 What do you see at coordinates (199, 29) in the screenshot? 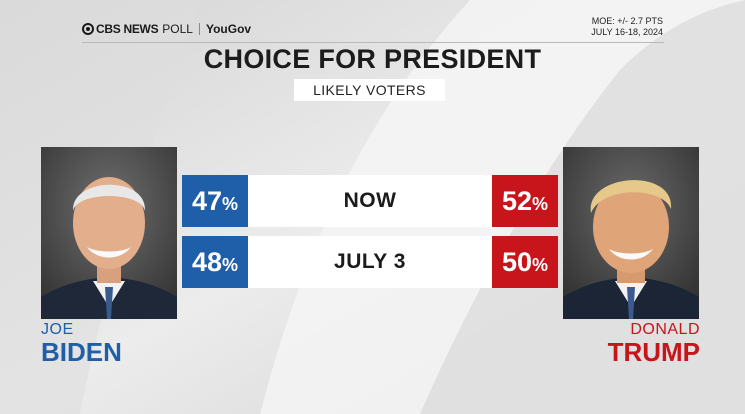
I see `brand-separator` at bounding box center [199, 29].